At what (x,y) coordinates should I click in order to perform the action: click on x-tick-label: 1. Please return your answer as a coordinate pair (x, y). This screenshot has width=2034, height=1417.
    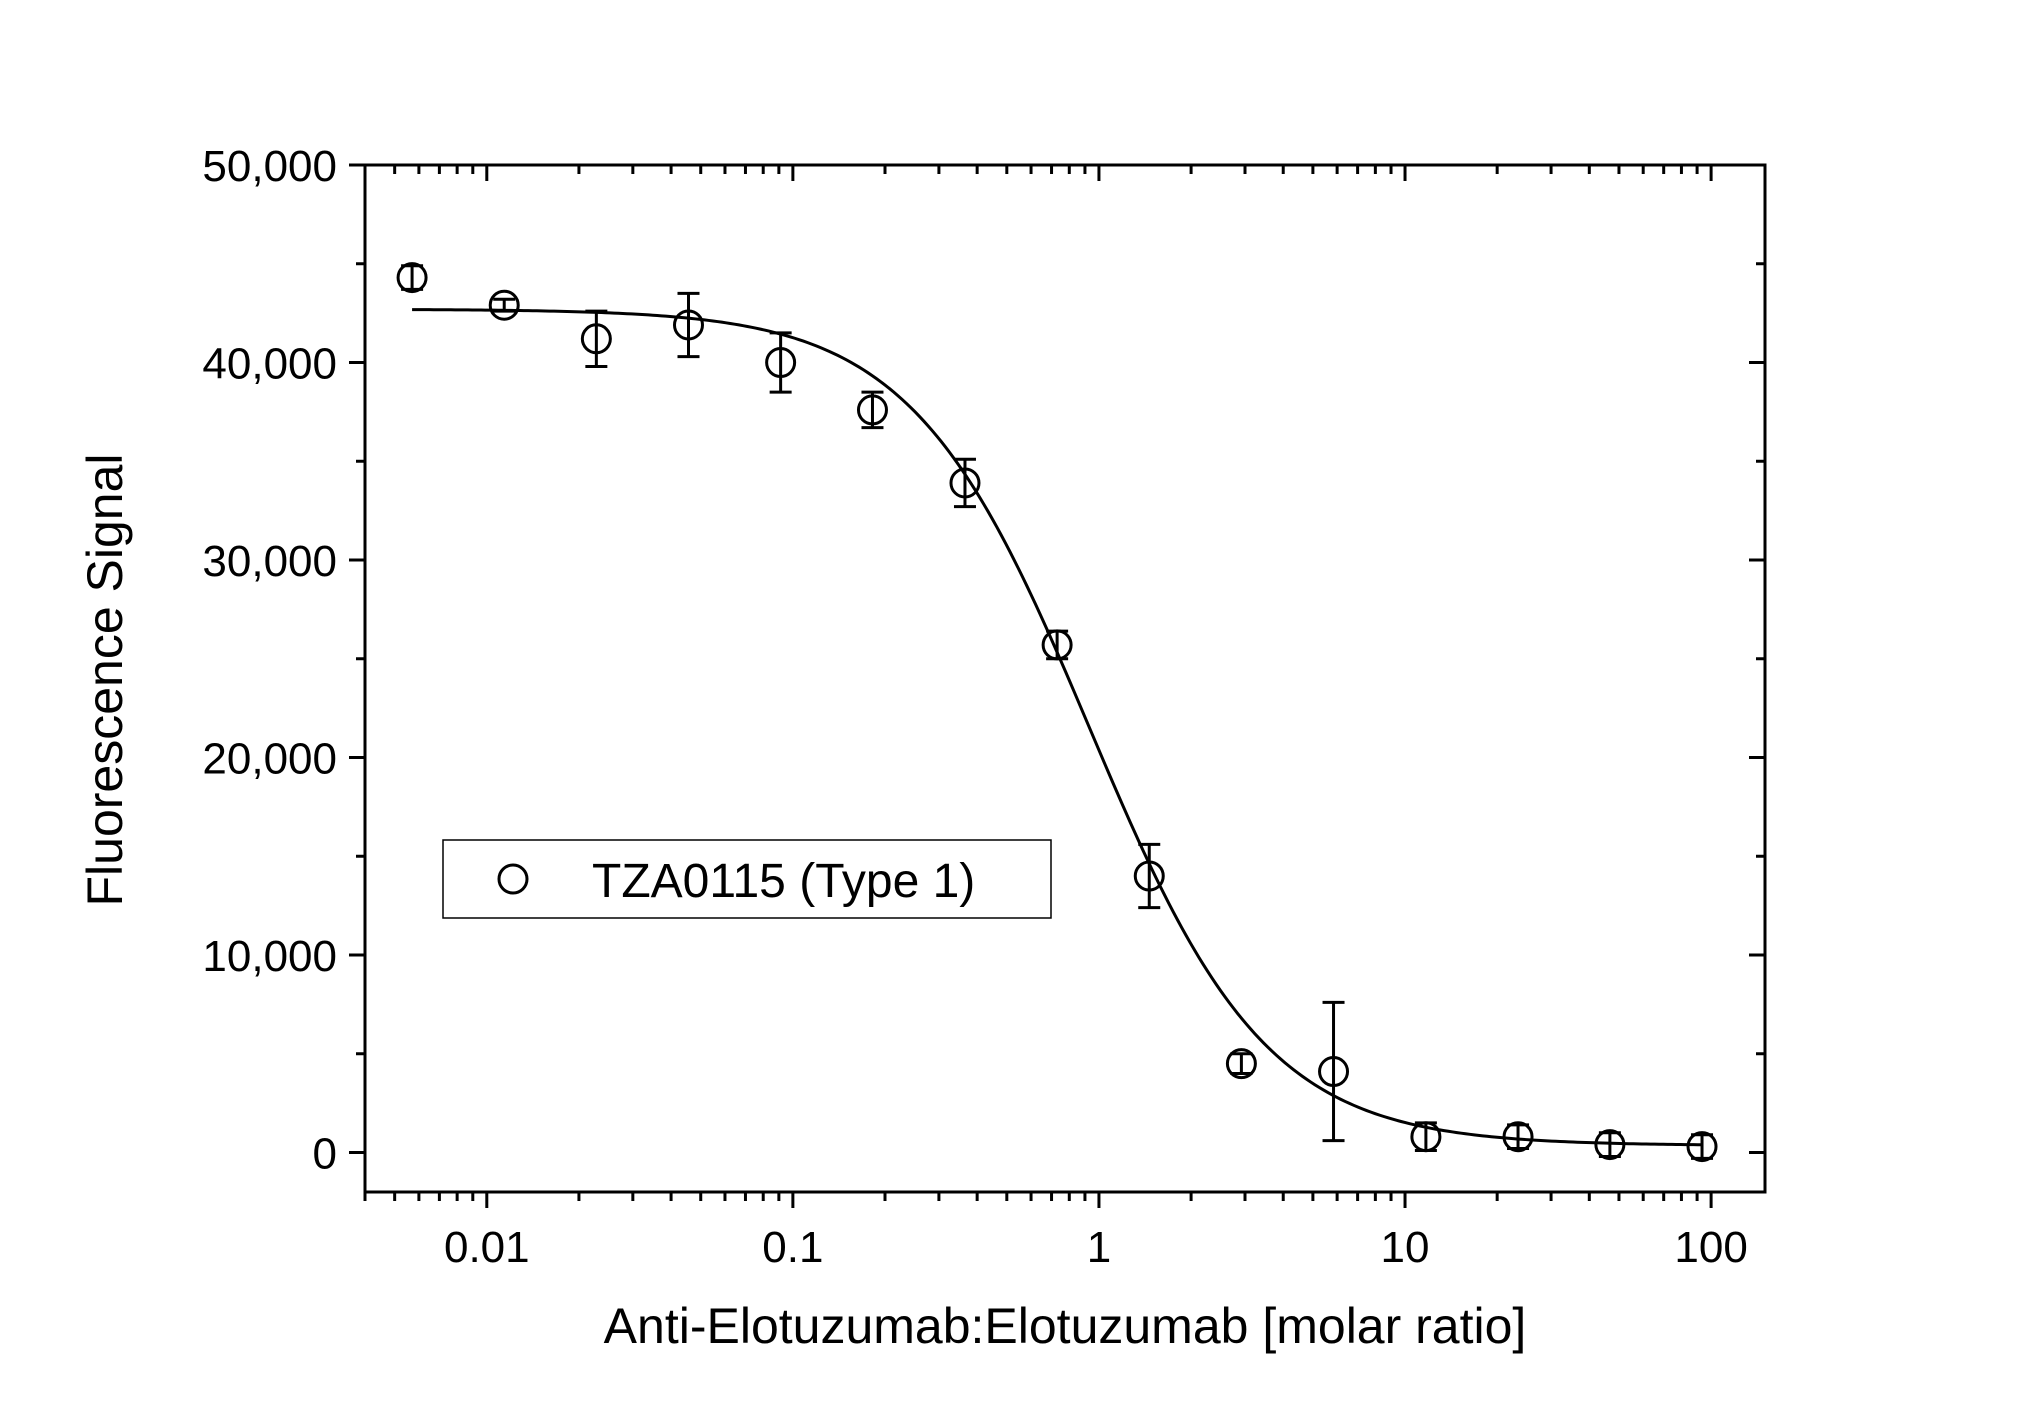
    Looking at the image, I should click on (1099, 1247).